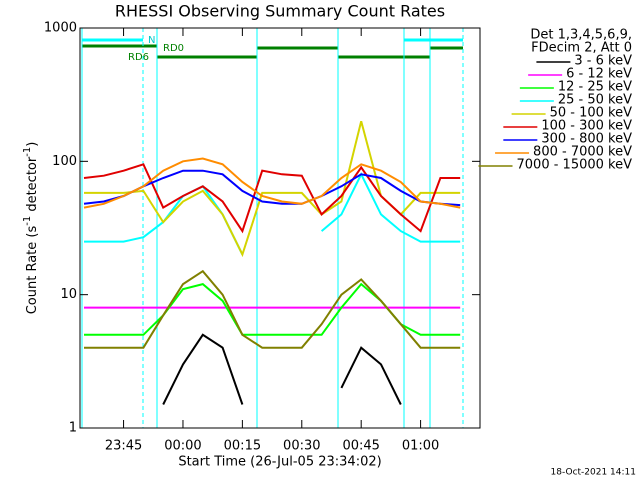 This screenshot has width=640, height=480. Describe the element at coordinates (593, 473) in the screenshot. I see `timestamp: 18-Oct-2021 14:11` at that location.